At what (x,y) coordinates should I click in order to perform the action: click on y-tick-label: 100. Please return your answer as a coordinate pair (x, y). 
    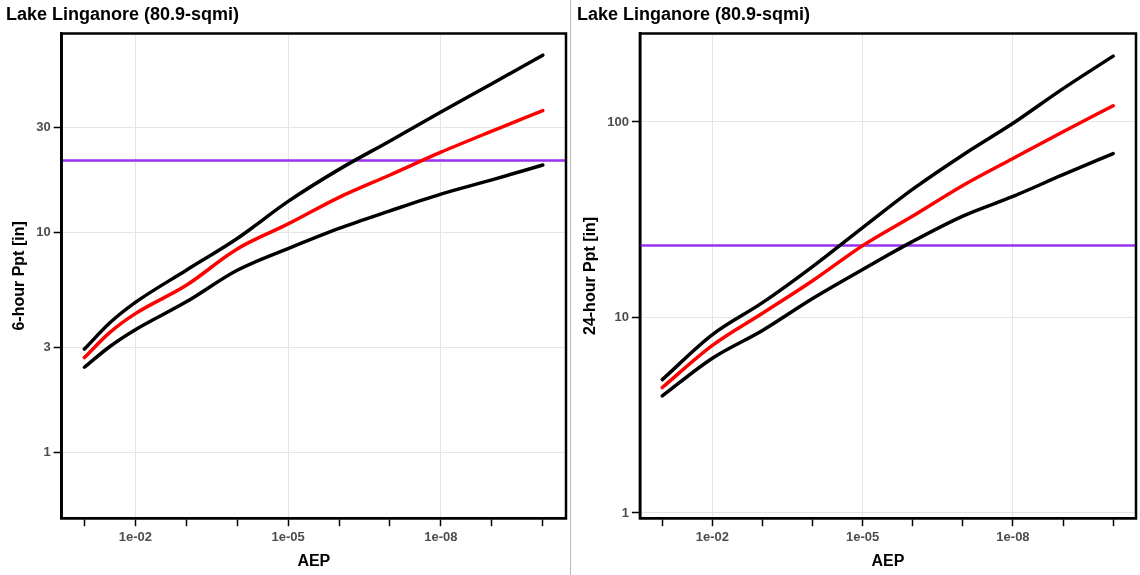
    Looking at the image, I should click on (618, 121).